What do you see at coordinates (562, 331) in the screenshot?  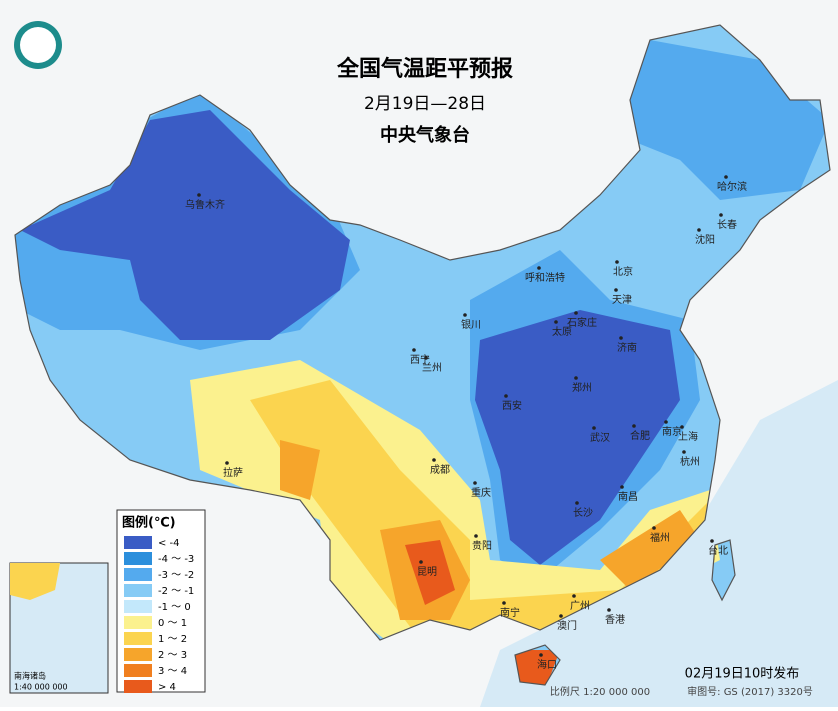 I see `city-label: 太原` at bounding box center [562, 331].